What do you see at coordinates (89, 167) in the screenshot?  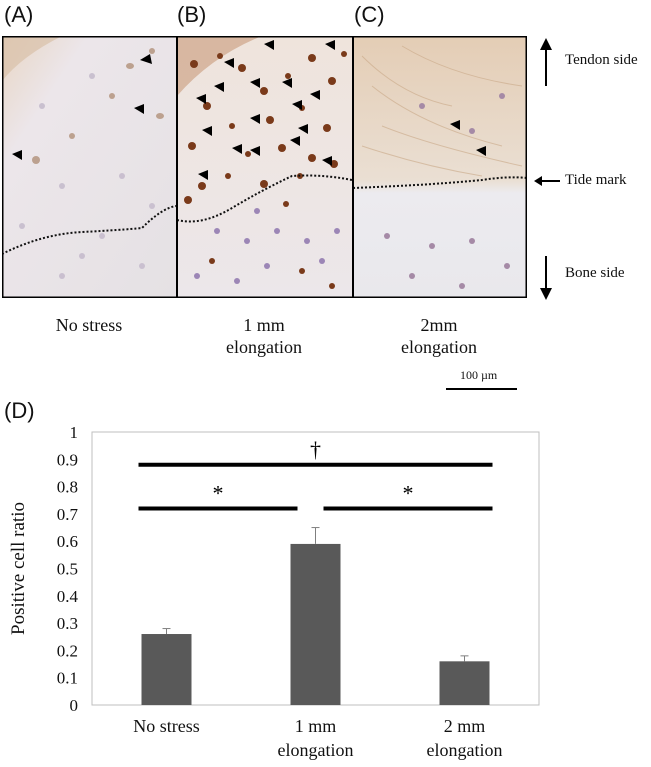 I see `micrograph-panel-a` at bounding box center [89, 167].